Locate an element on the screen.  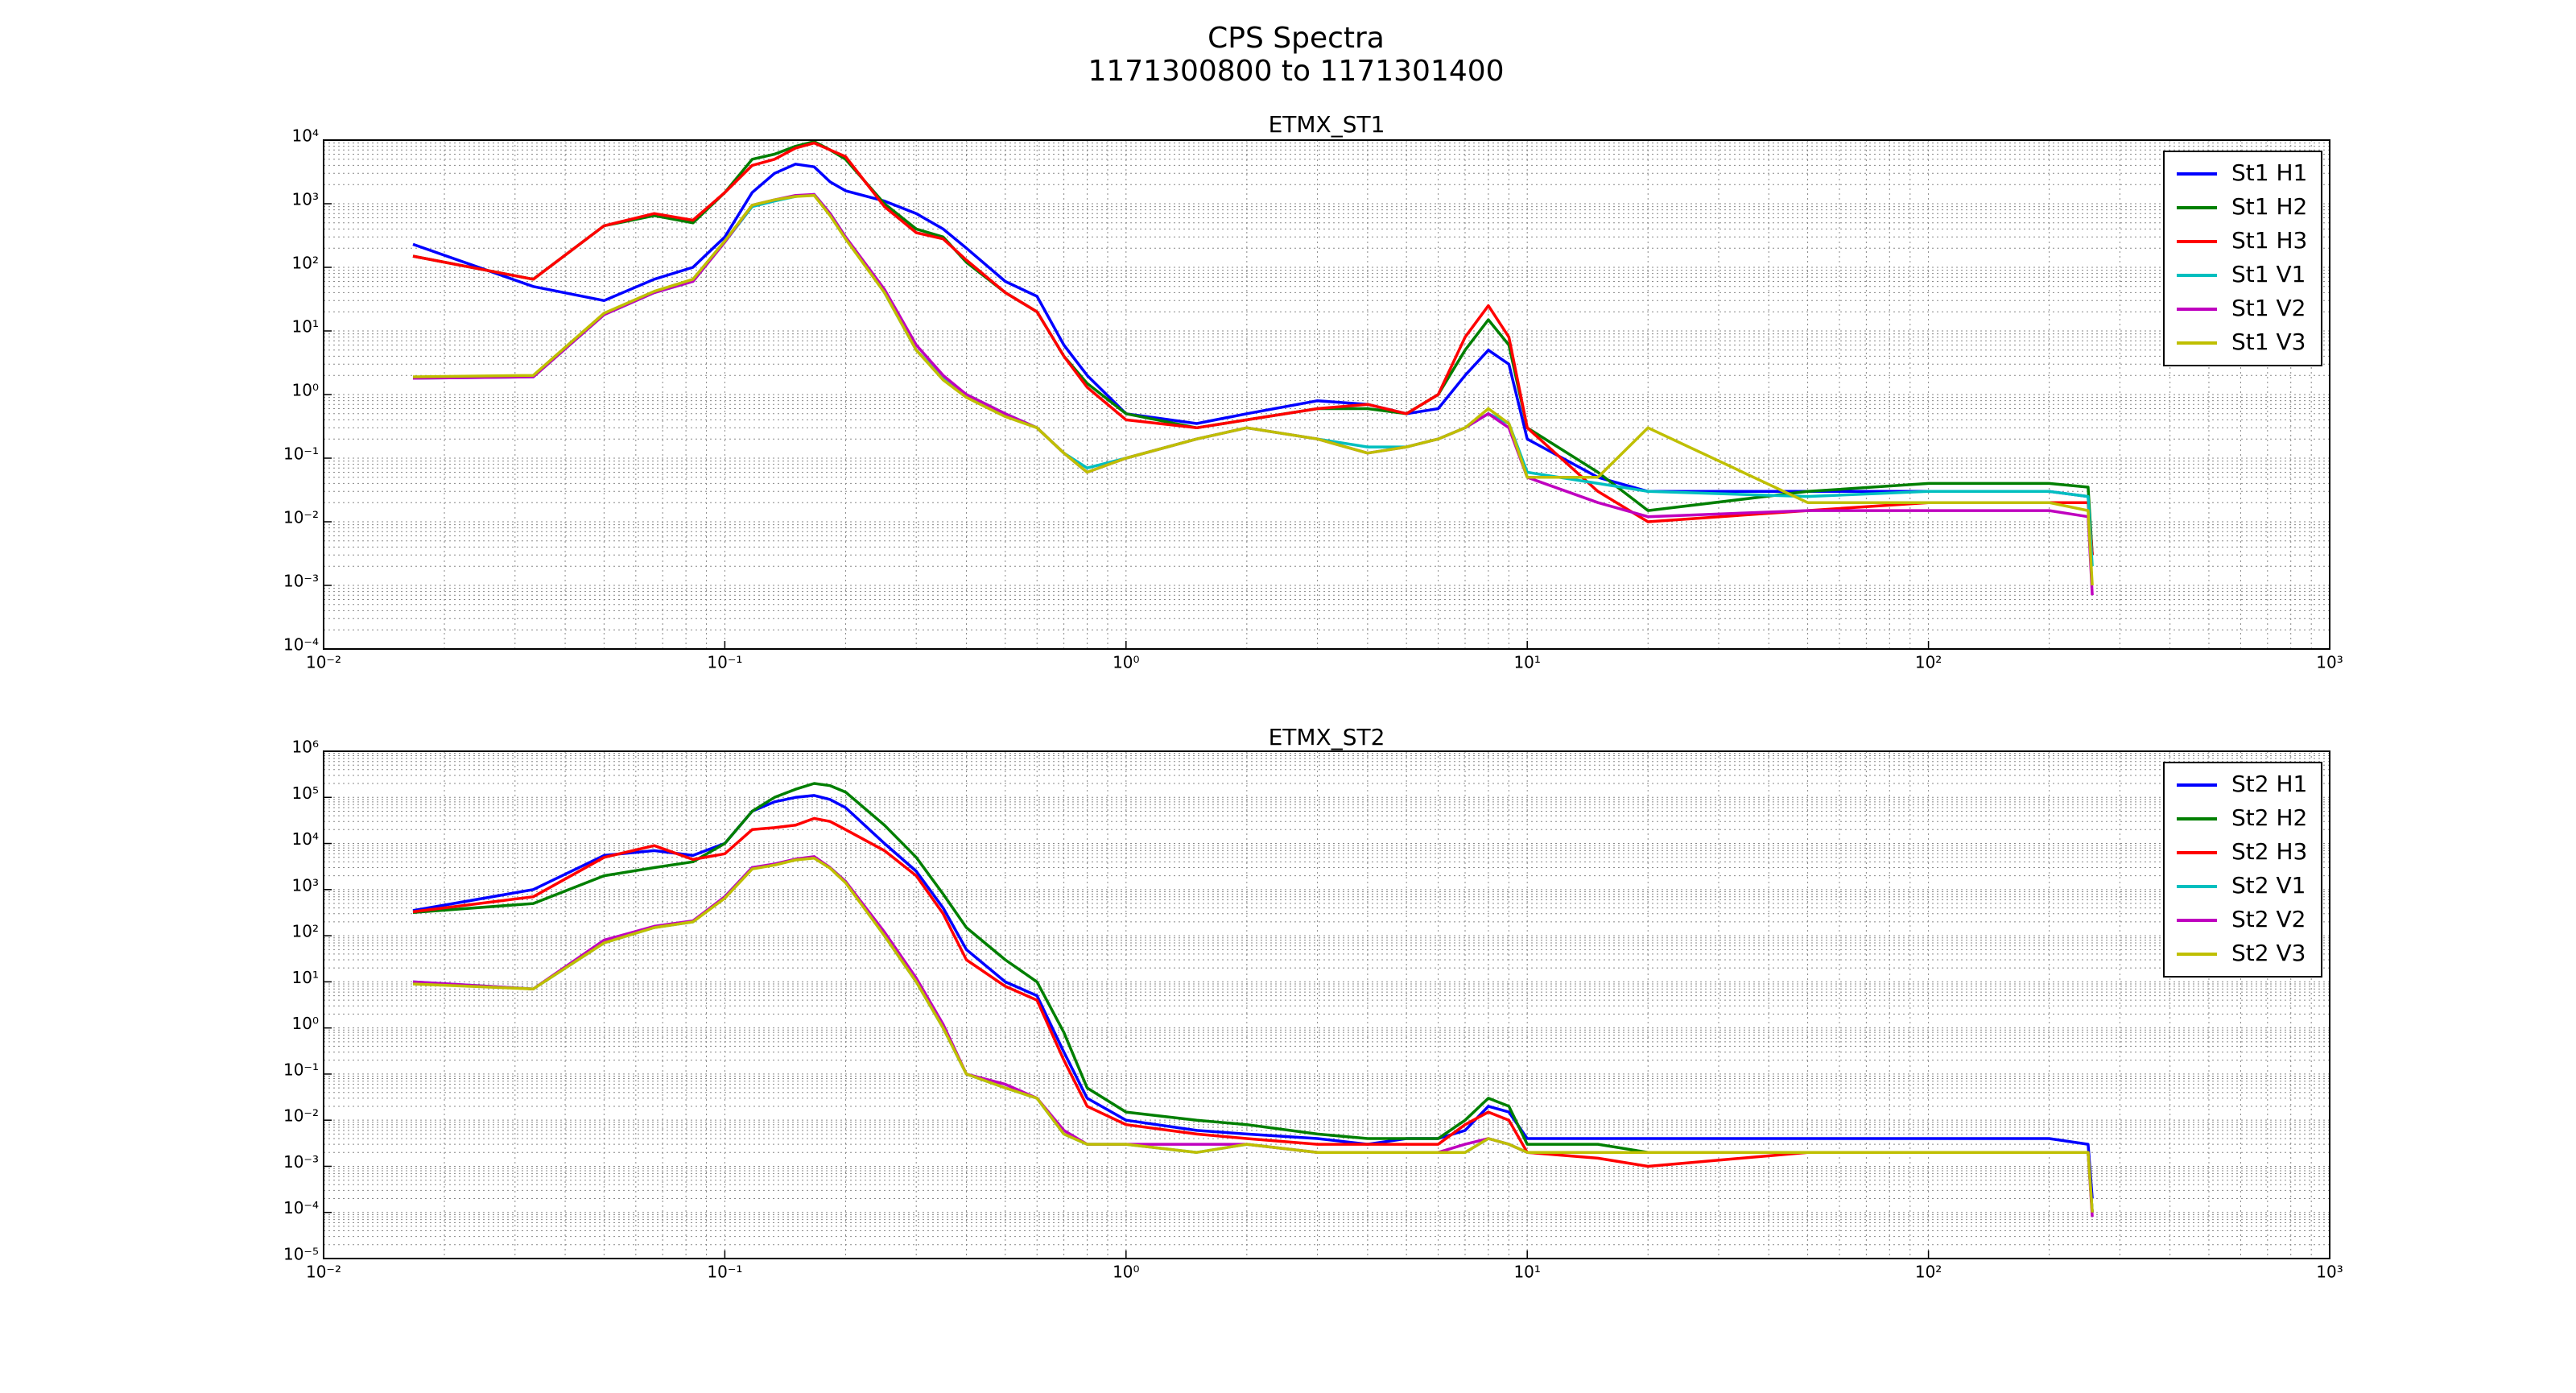
figure-title: CPS Spectra is located at coordinates (1296, 38).